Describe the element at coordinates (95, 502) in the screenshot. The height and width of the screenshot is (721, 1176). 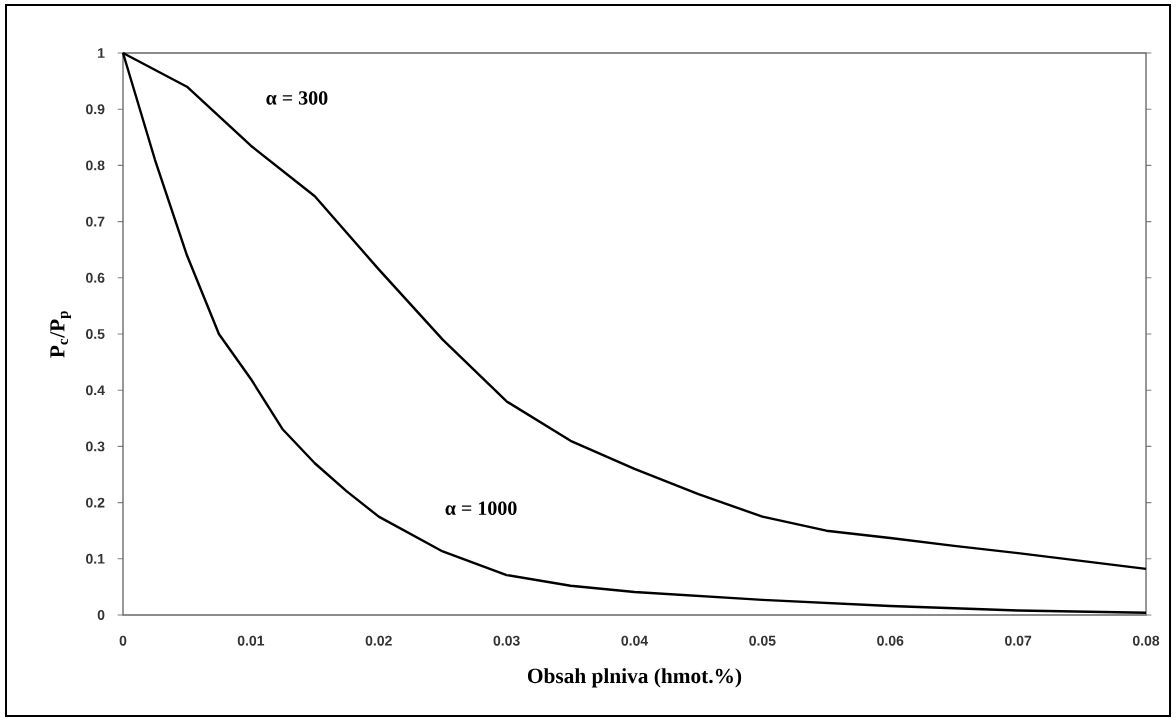
I see `y-tick-label: 0.2` at that location.